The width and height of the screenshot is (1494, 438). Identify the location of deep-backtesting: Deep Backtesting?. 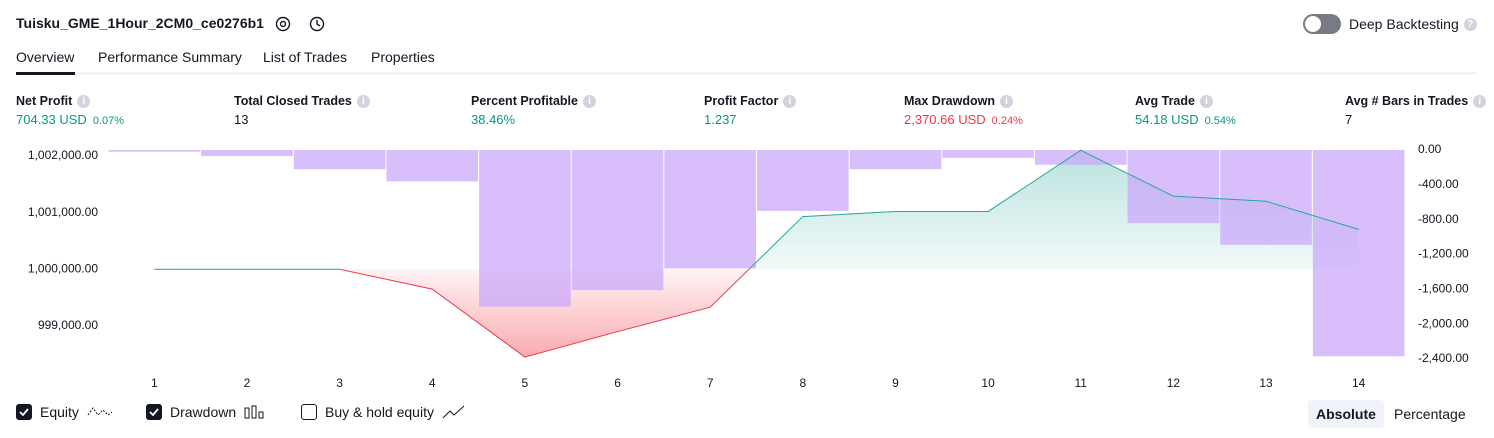
(1413, 24).